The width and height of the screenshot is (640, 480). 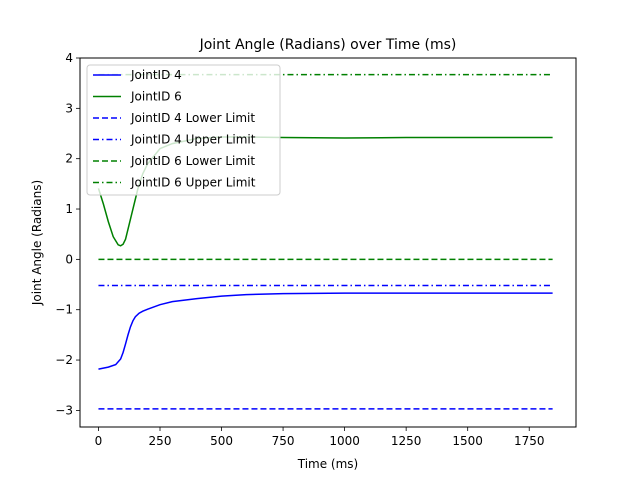 I want to click on y-tick-label: 4, so click(x=69, y=58).